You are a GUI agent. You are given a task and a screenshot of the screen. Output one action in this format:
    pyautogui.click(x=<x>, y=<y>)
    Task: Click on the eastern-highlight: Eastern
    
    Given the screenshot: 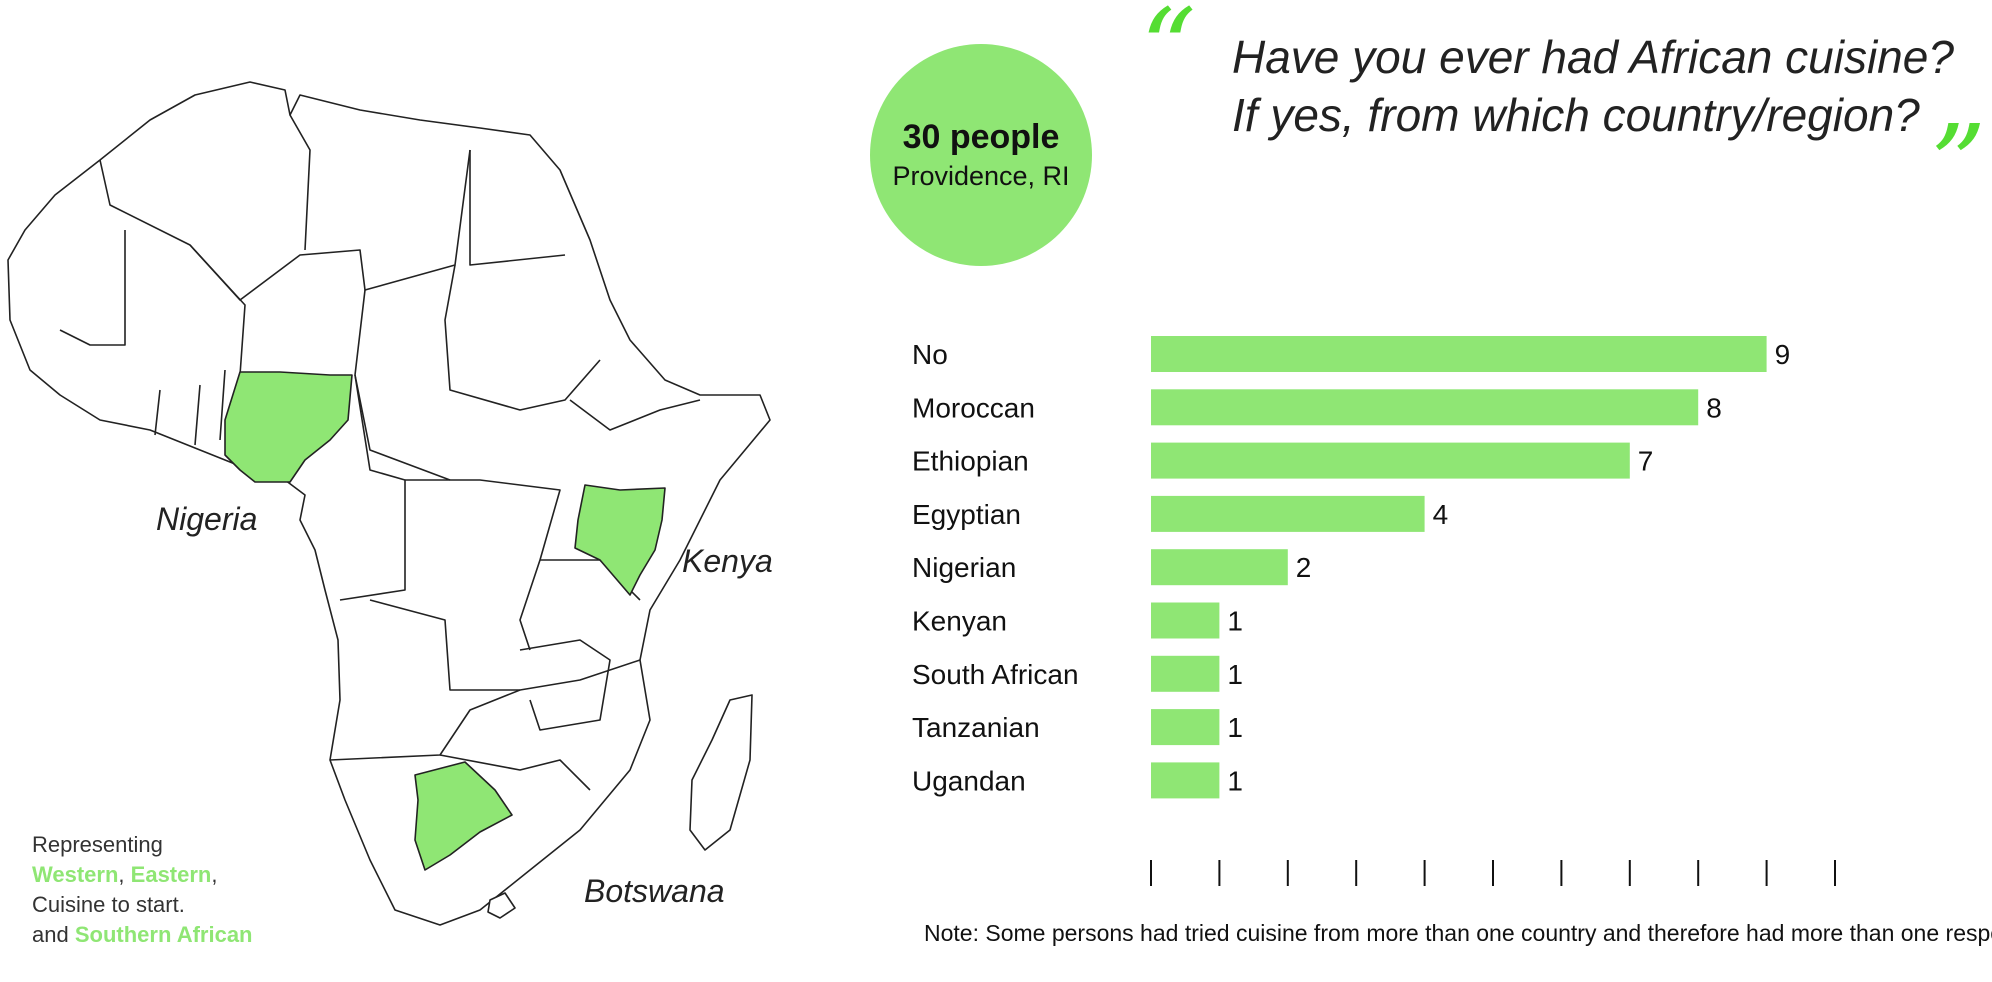 What is the action you would take?
    pyautogui.click(x=171, y=874)
    